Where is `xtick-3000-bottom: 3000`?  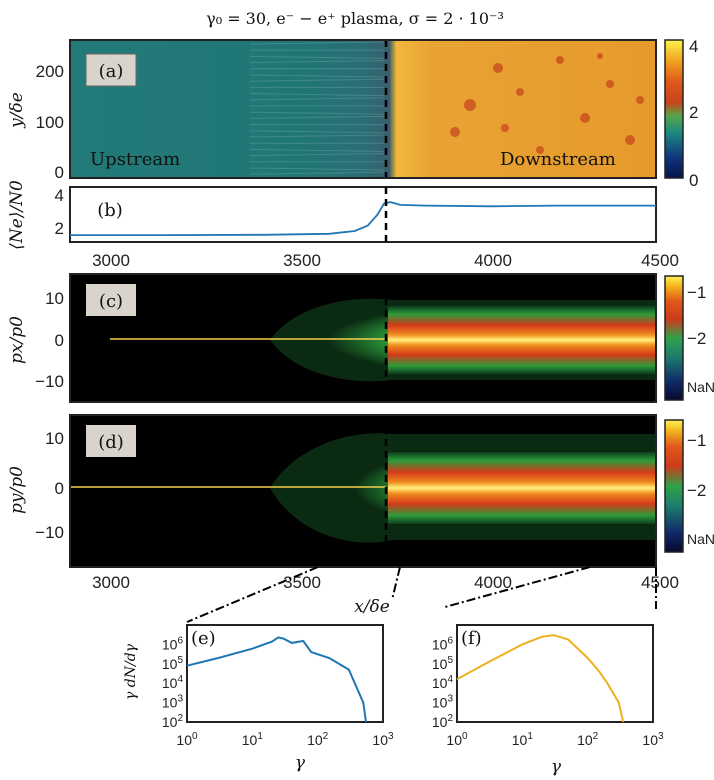 xtick-3000-bottom: 3000 is located at coordinates (111, 582).